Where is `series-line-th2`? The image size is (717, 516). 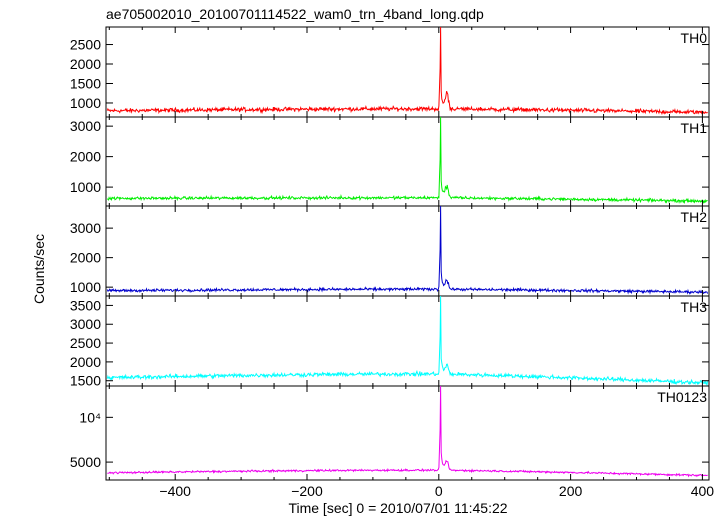
series-line-th2 is located at coordinates (407, 250).